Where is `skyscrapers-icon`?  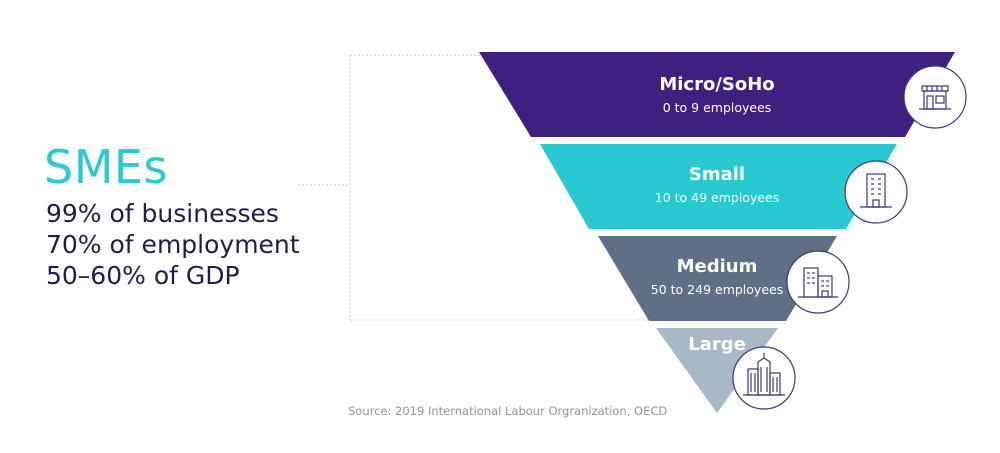 skyscrapers-icon is located at coordinates (764, 378).